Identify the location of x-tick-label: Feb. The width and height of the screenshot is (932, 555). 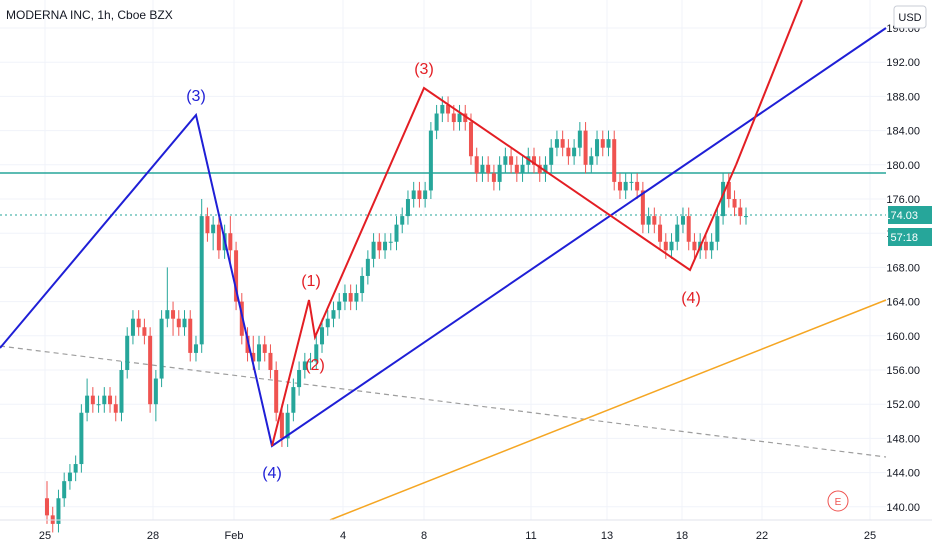
(234, 536).